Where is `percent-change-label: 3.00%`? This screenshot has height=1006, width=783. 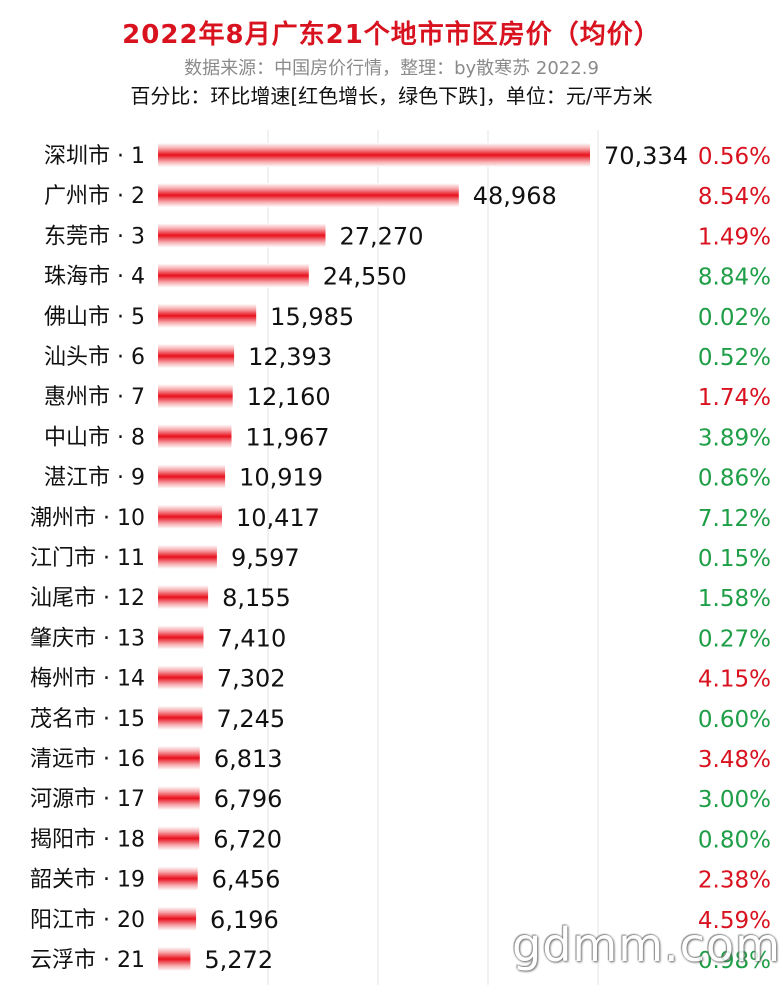 percent-change-label: 3.00% is located at coordinates (734, 800).